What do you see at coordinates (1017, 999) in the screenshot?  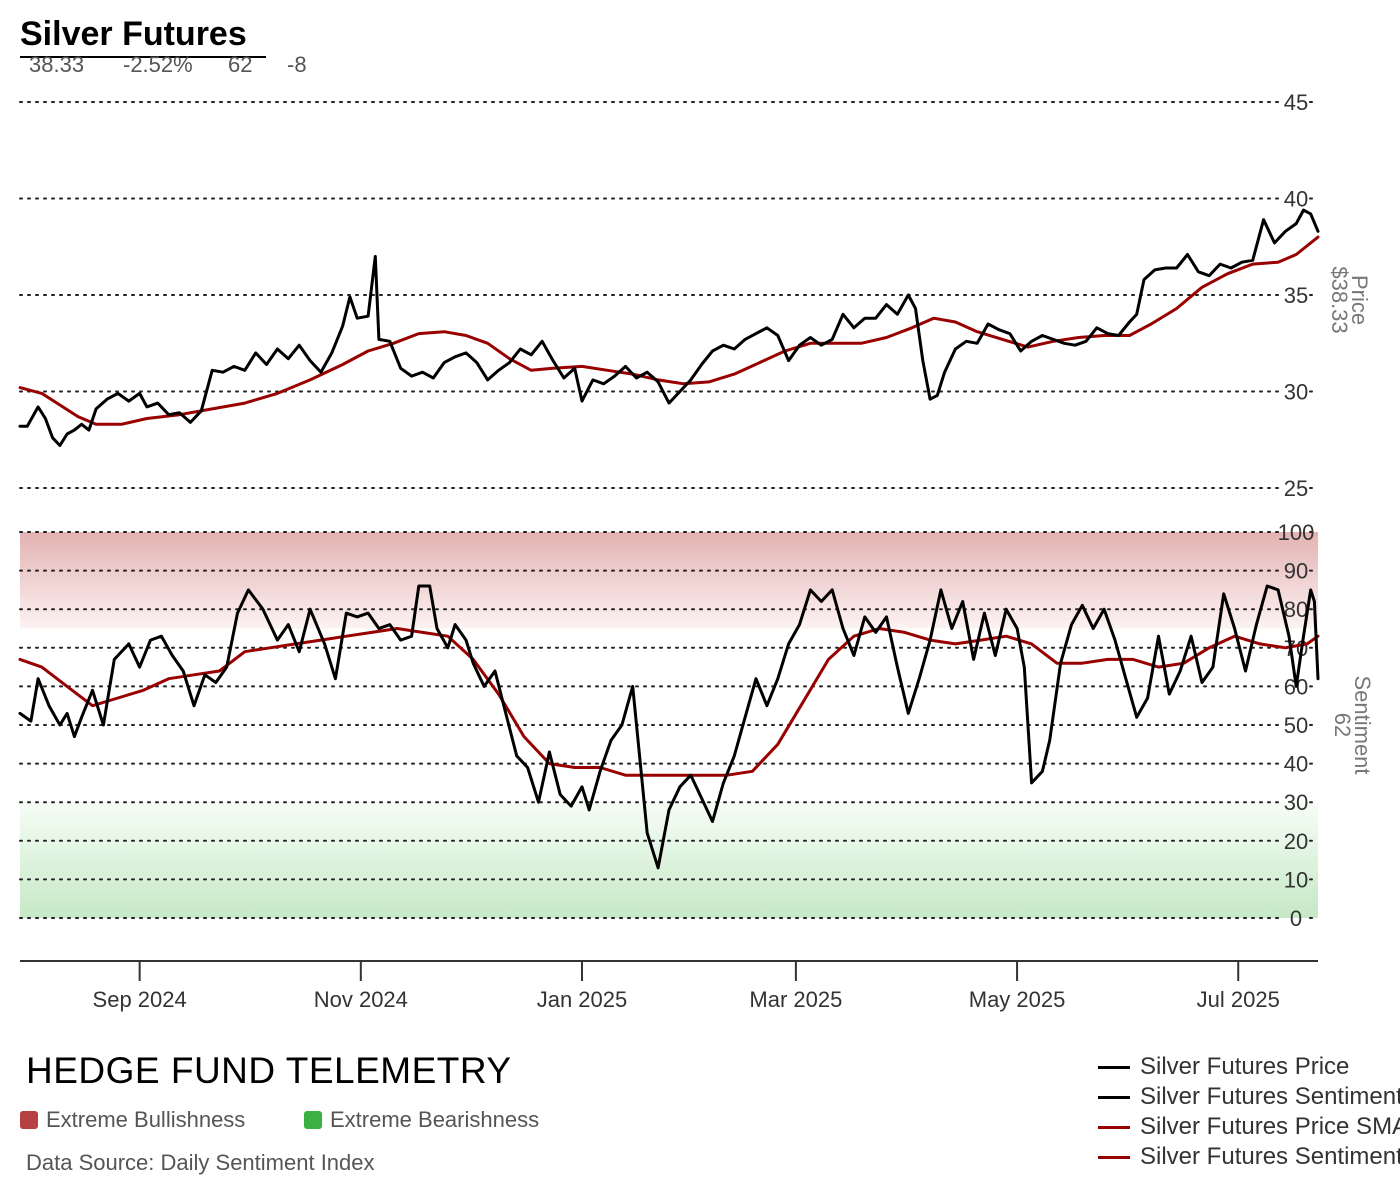 I see `x-tick-label: May 2025` at bounding box center [1017, 999].